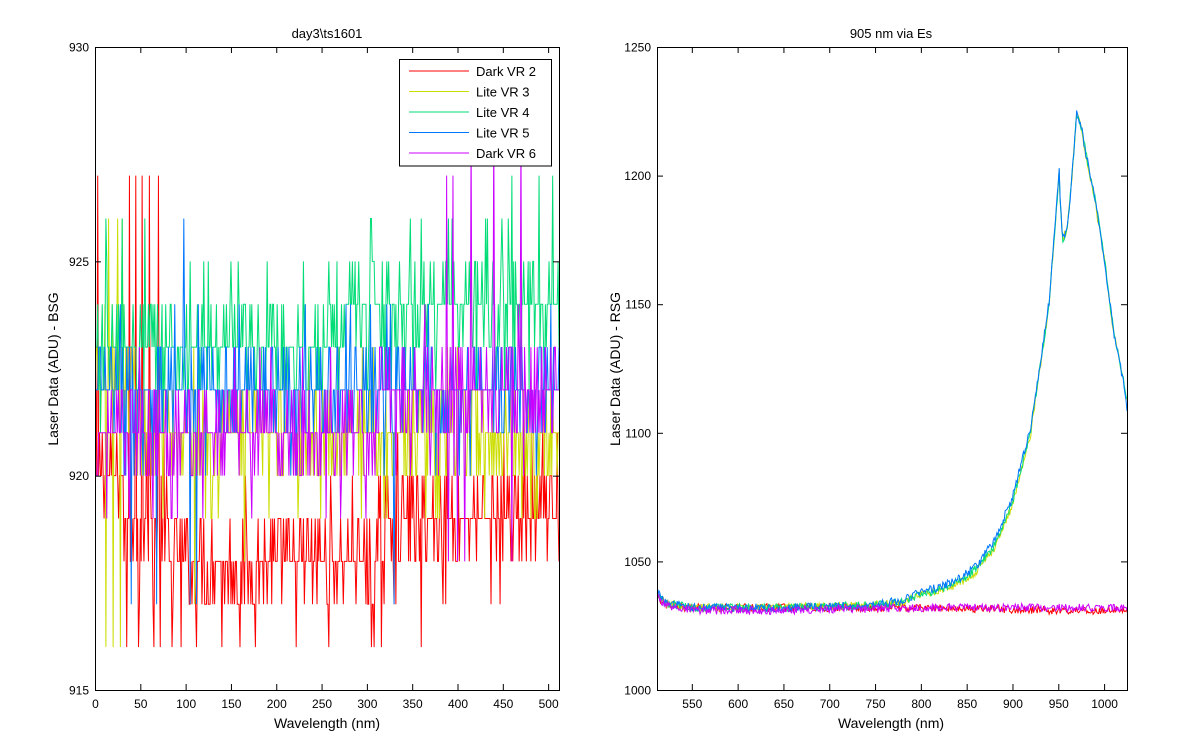  Describe the element at coordinates (79, 476) in the screenshot. I see `y-tick-label: 920` at that location.